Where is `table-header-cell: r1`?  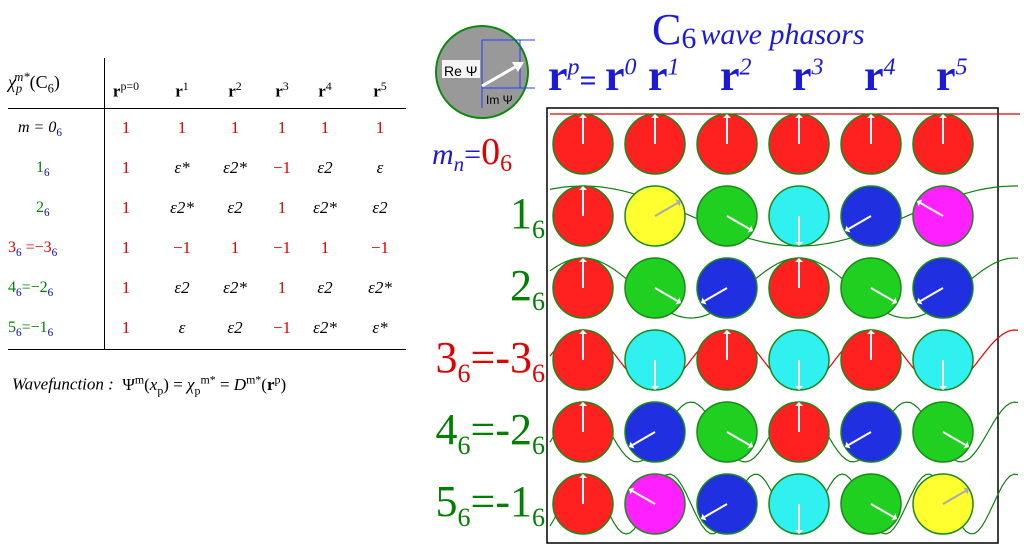 table-header-cell: r1 is located at coordinates (182, 90).